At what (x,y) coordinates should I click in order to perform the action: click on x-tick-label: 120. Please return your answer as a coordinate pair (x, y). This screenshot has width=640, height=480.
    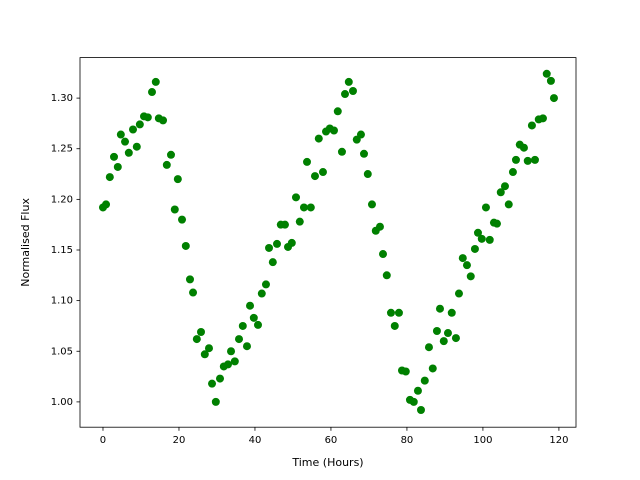
    Looking at the image, I should click on (558, 440).